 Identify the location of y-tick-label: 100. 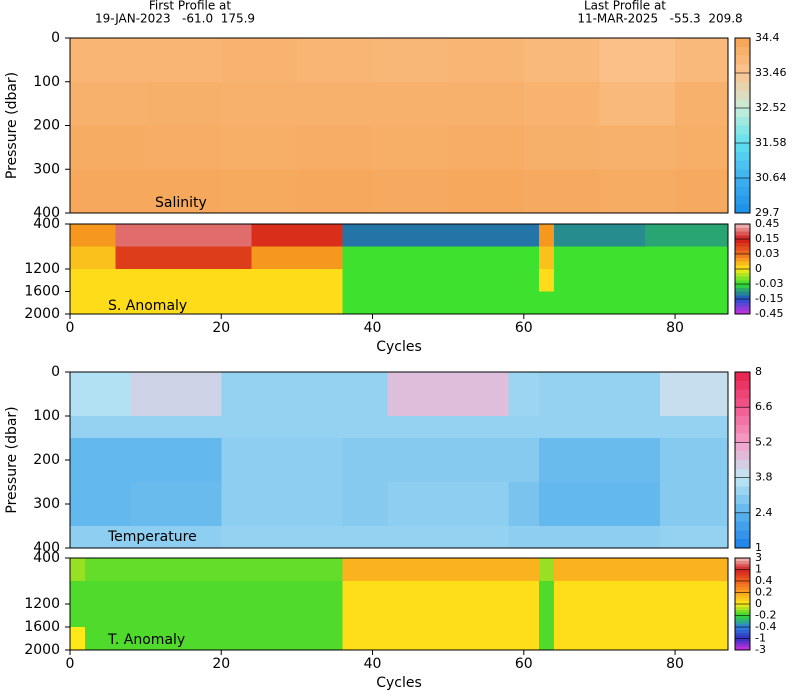
(46, 82).